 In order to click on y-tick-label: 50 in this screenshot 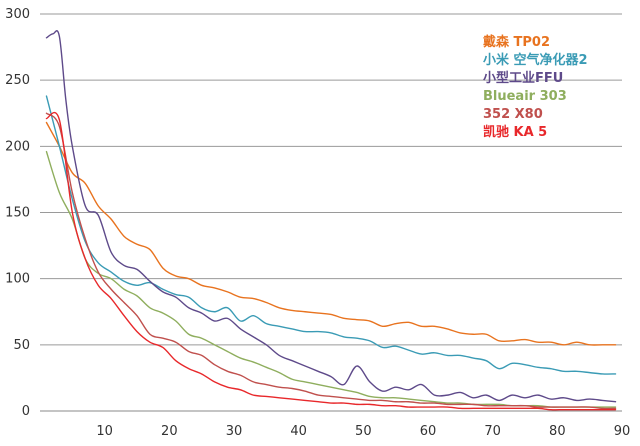, I will do `click(21, 345)`.